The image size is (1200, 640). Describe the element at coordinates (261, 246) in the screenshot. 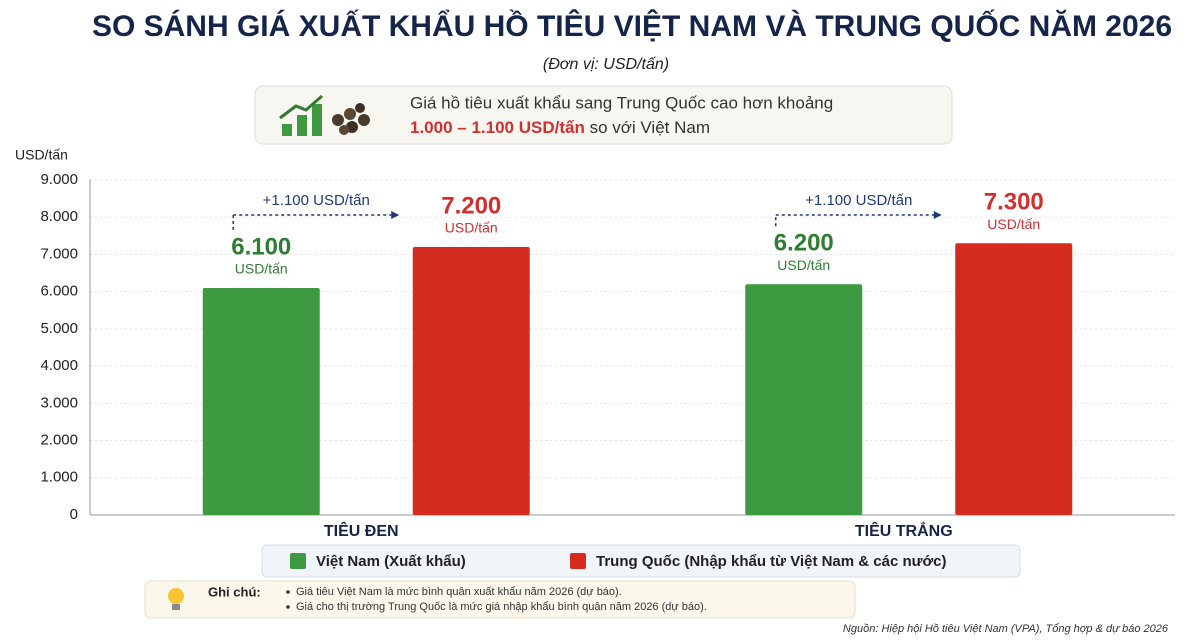

I see `value-label: 6.100` at that location.